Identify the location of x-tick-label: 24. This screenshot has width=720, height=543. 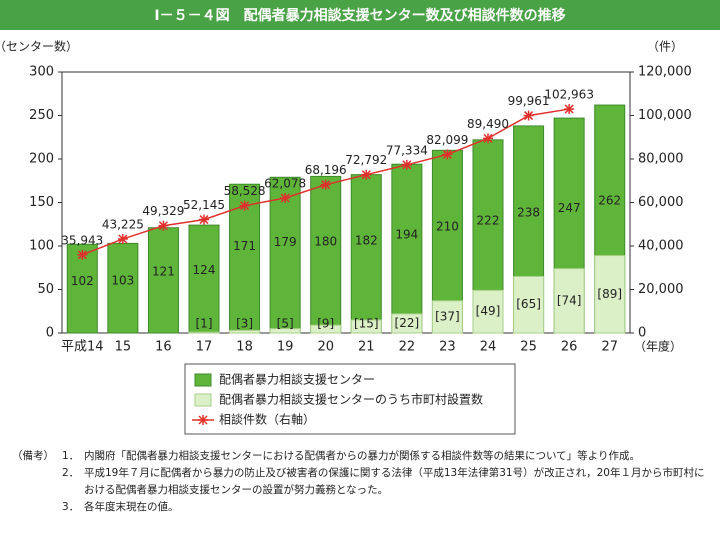
(488, 347).